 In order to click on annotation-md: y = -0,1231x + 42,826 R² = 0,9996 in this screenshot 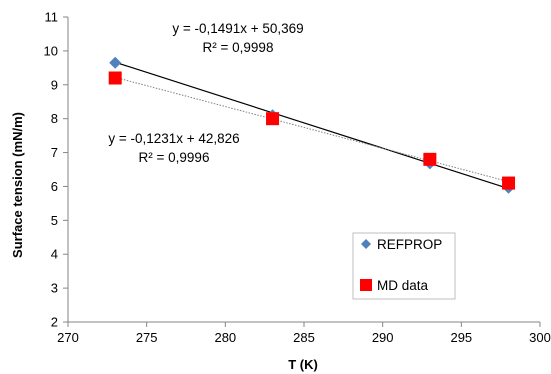, I will do `click(173, 148)`.